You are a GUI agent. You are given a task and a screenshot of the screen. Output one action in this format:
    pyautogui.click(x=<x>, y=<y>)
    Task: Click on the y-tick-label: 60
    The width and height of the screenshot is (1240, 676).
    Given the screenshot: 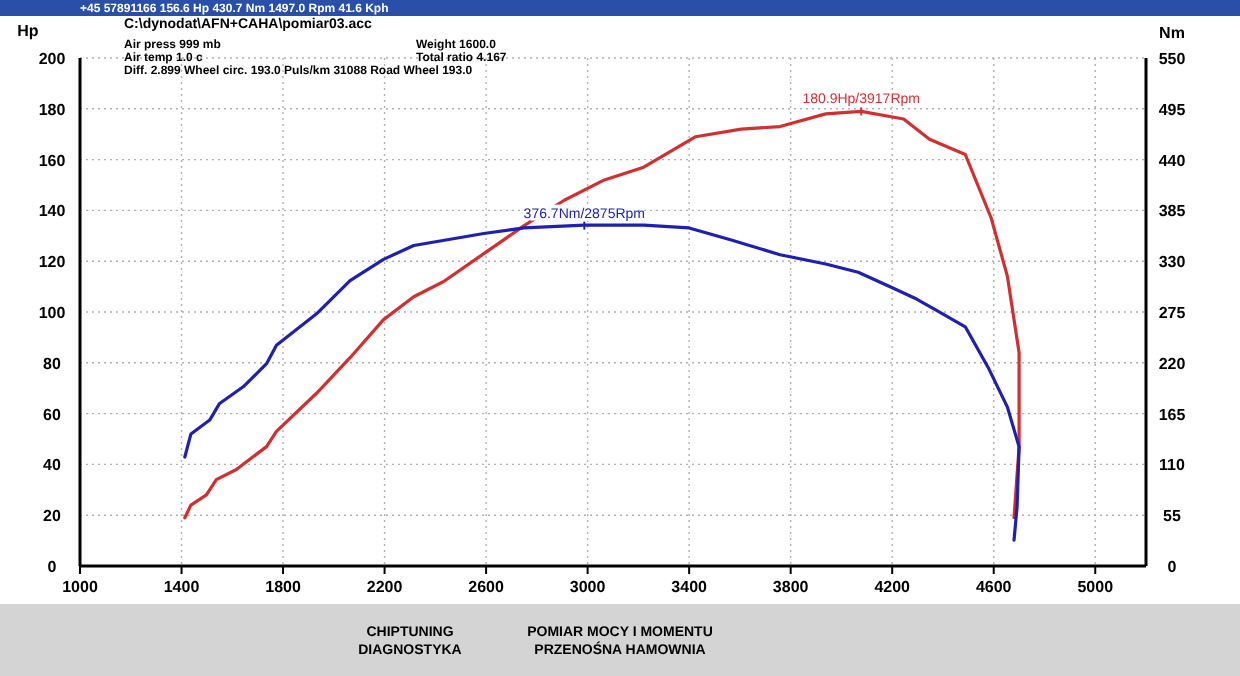 What is the action you would take?
    pyautogui.click(x=52, y=414)
    